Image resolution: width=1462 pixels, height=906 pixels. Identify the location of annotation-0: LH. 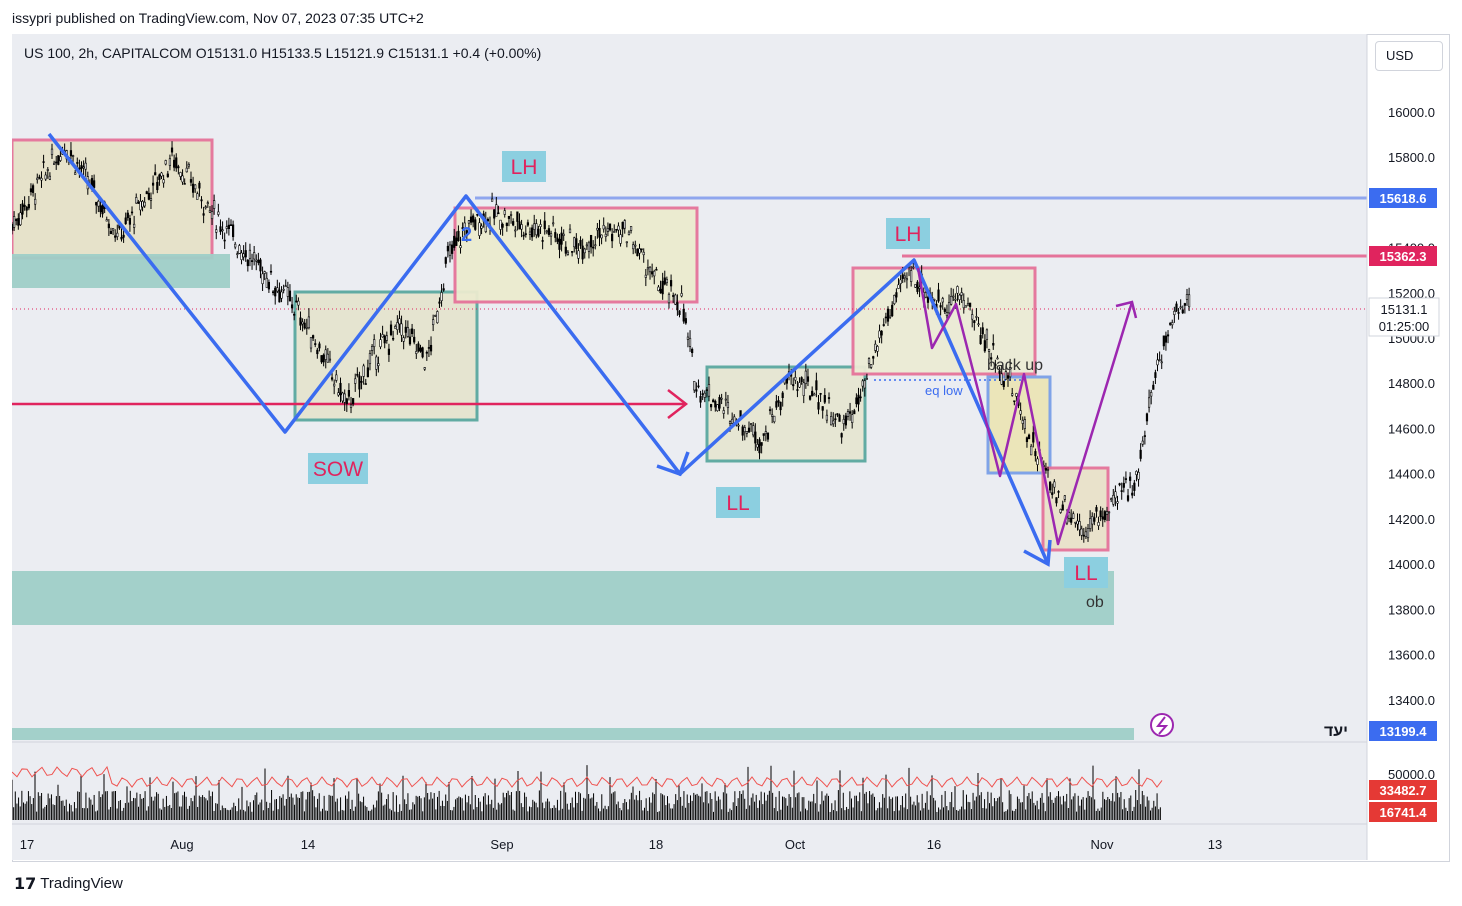
(524, 167).